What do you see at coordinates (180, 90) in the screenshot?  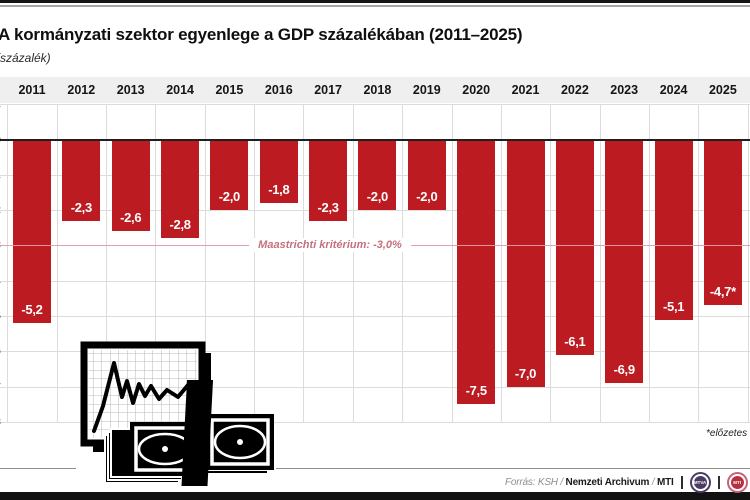 I see `year-label-2014: 2014` at bounding box center [180, 90].